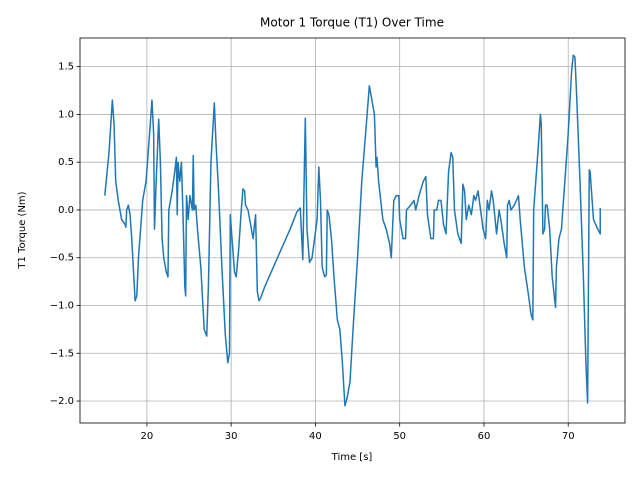 Image resolution: width=640 pixels, height=480 pixels. Describe the element at coordinates (484, 436) in the screenshot. I see `x-tick-label: 60` at that location.